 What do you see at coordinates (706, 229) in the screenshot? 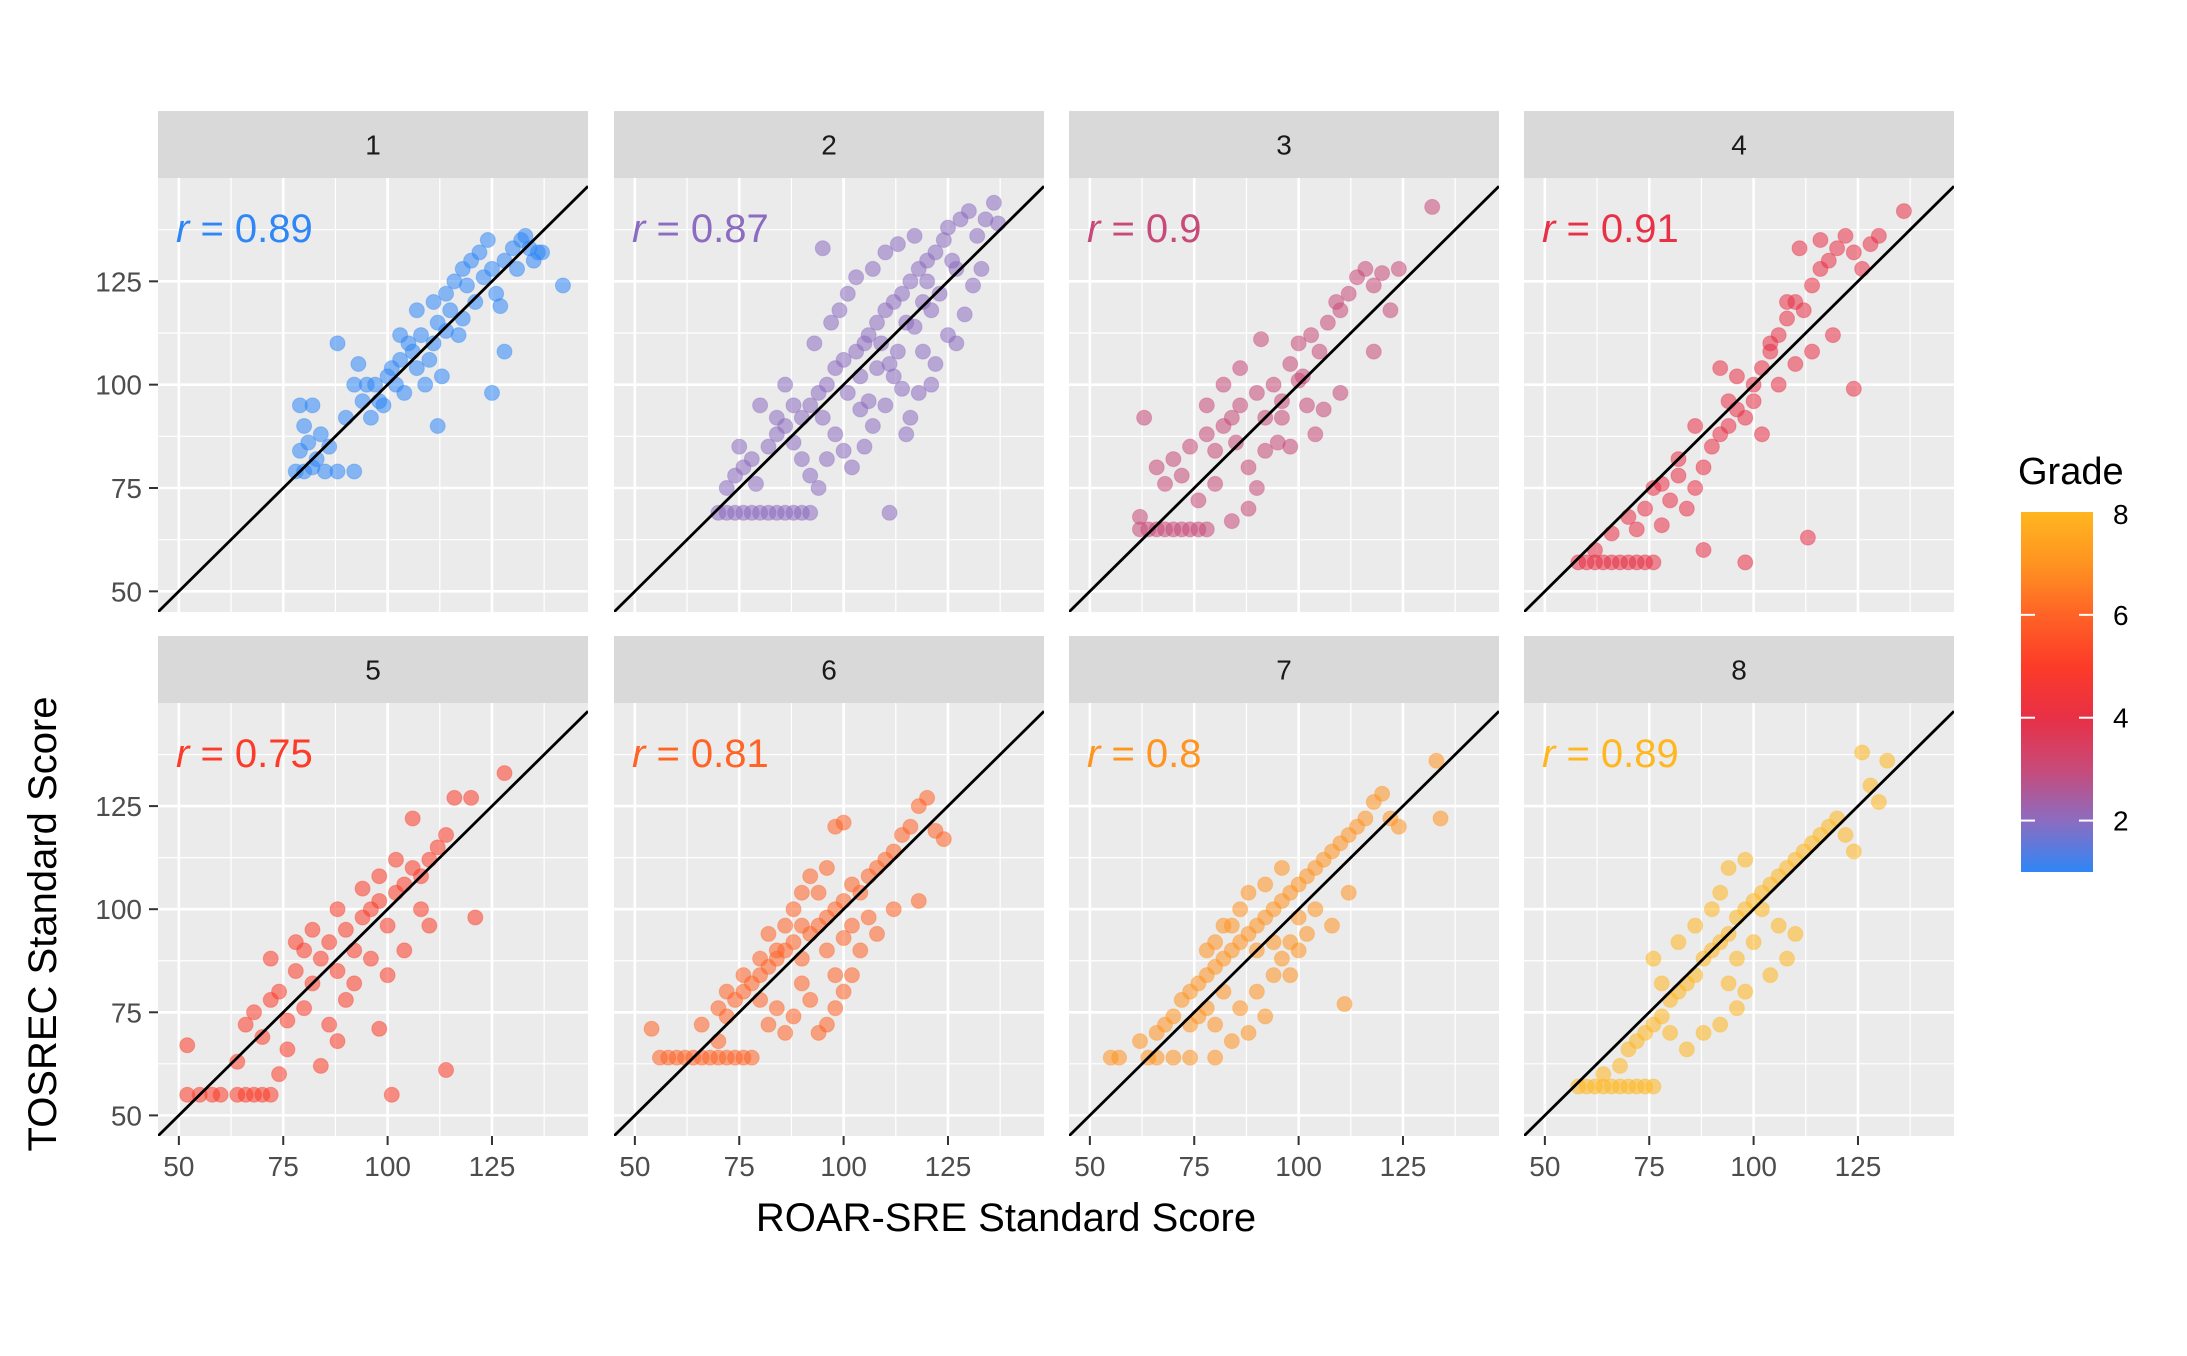
I see `r-value: = 0.87` at bounding box center [706, 229].